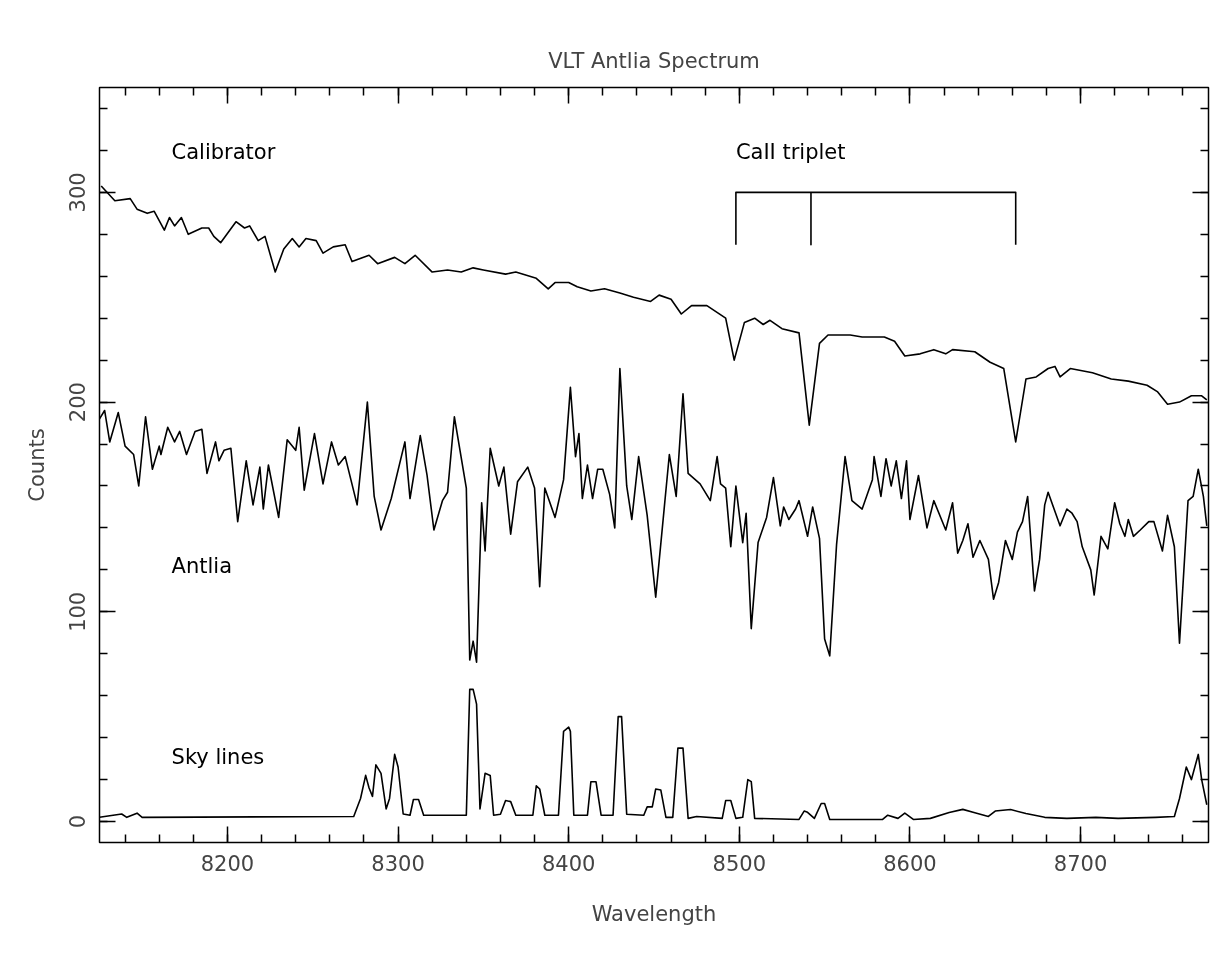 The image size is (1212, 956). Describe the element at coordinates (910, 863) in the screenshot. I see `x-tick-label: 8600` at that location.